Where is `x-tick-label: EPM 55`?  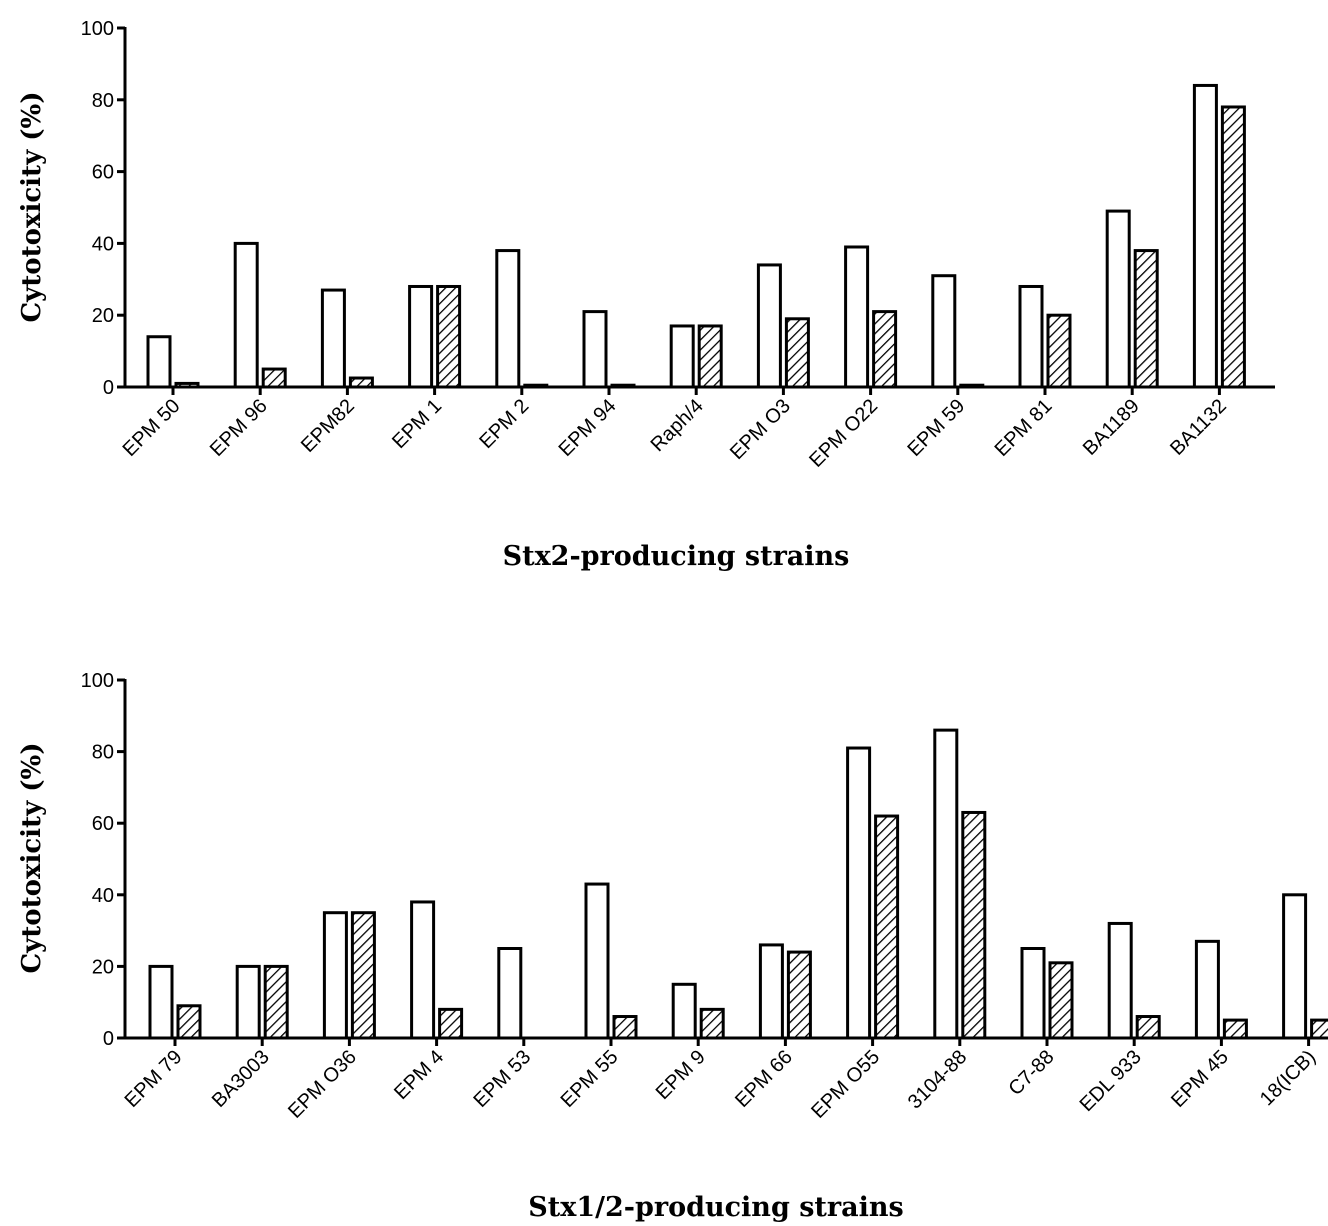 x-tick-label: EPM 55 is located at coordinates (590, 1079).